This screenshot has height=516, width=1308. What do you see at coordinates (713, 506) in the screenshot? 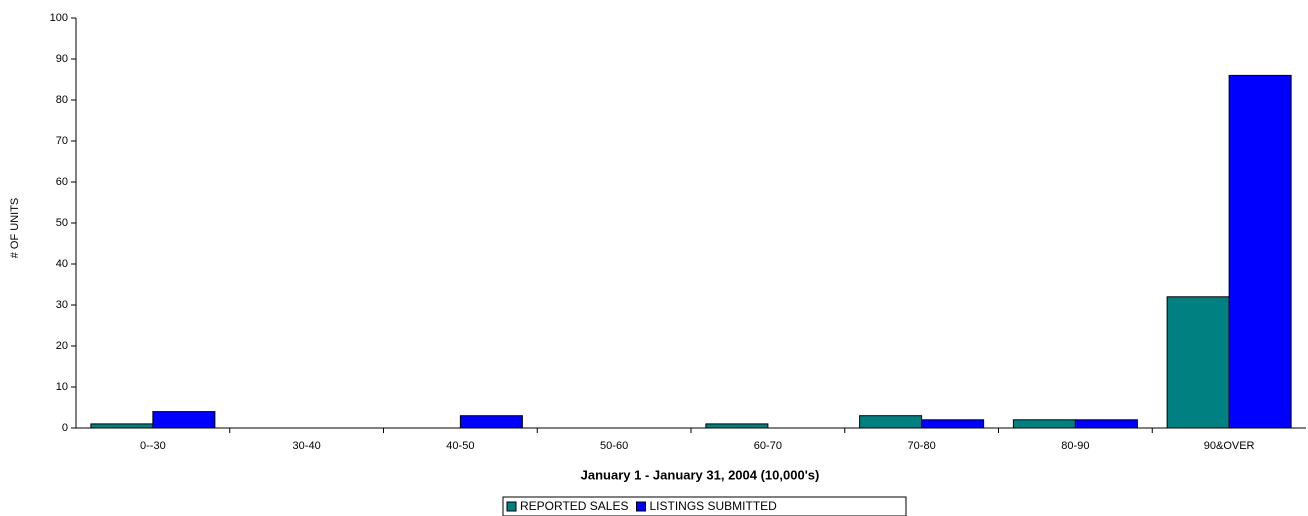
I see `legend-label: LISTINGS SUBMITTED` at bounding box center [713, 506].